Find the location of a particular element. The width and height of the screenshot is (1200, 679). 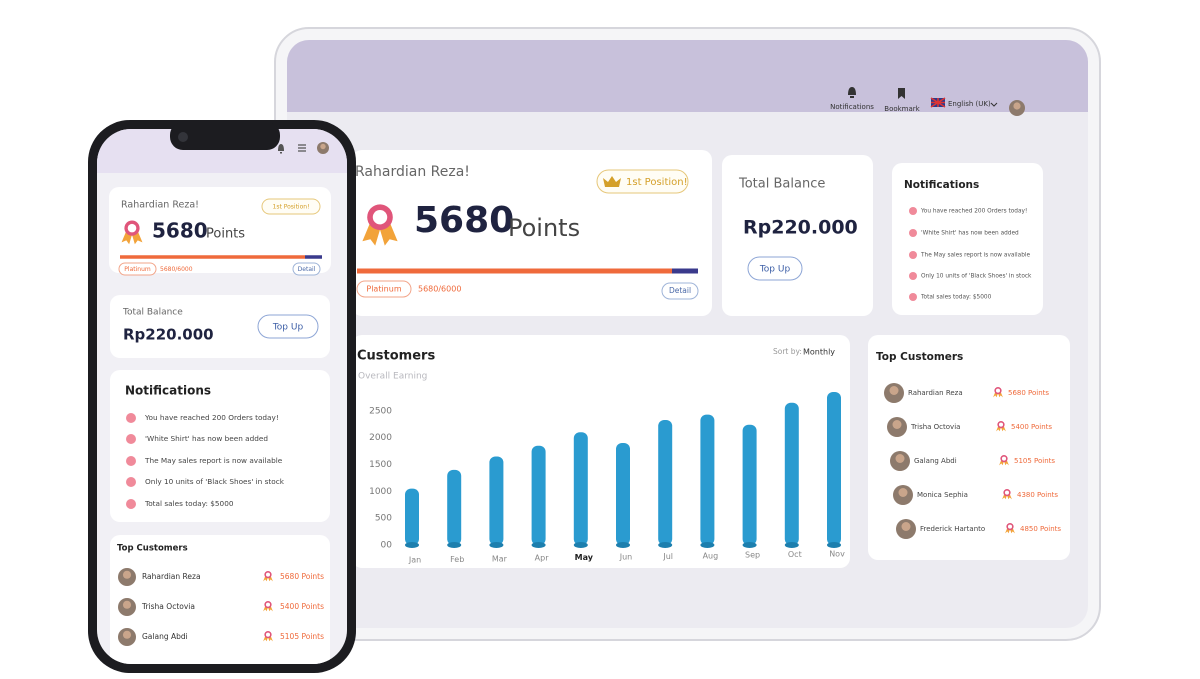

x-tick-label: May is located at coordinates (584, 557).